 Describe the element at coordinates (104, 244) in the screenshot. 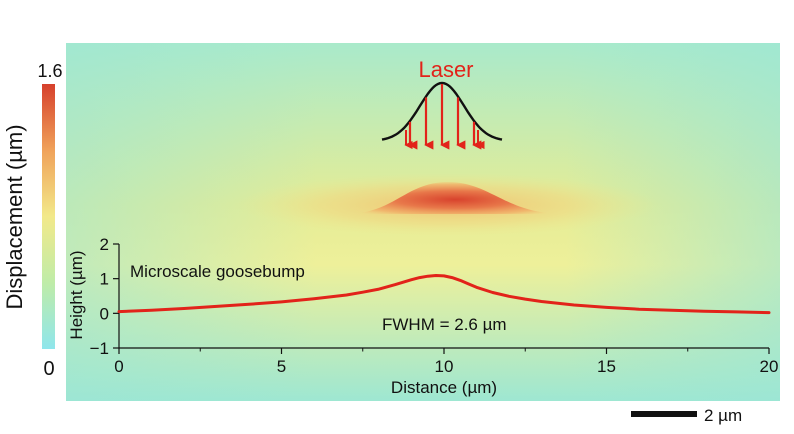

I see `y-tick-label: 2` at that location.